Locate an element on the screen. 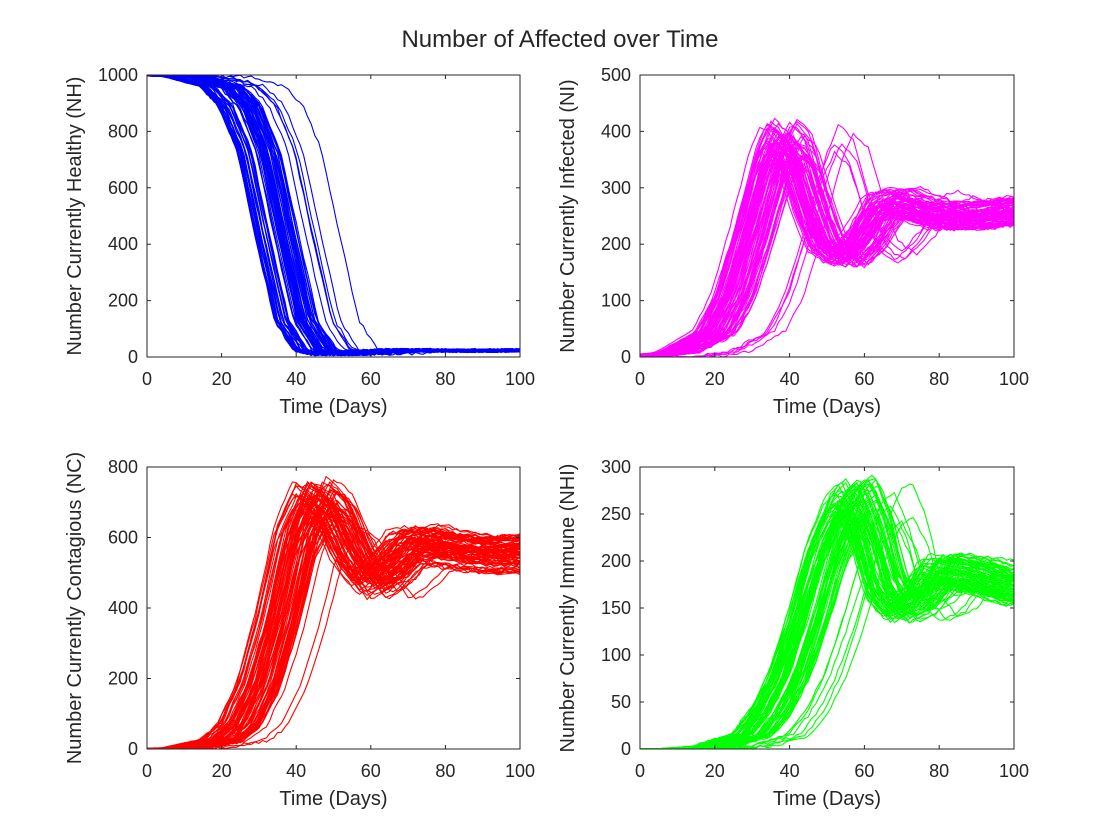 The width and height of the screenshot is (1120, 840). y-axis-label: Number Currently Immune (NHI) is located at coordinates (568, 608).